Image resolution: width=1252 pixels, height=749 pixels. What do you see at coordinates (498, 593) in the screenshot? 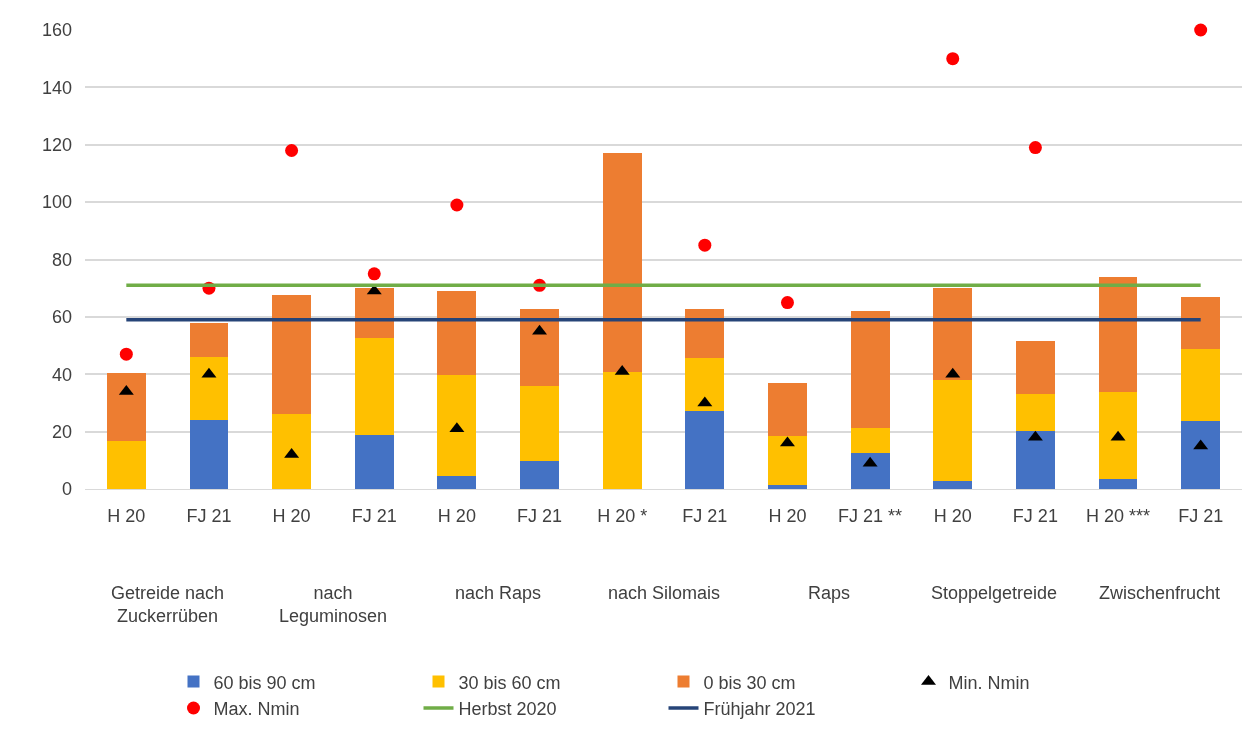
I see `text: nach Raps` at bounding box center [498, 593].